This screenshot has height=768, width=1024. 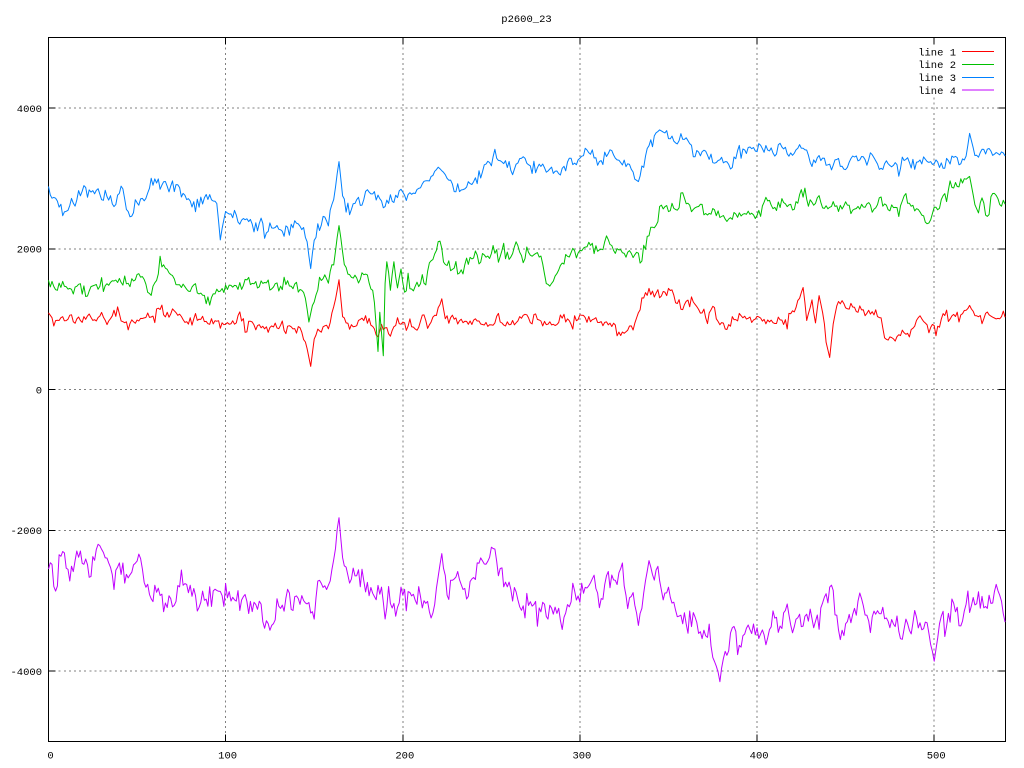 What do you see at coordinates (936, 757) in the screenshot?
I see `svg-text: 500` at bounding box center [936, 757].